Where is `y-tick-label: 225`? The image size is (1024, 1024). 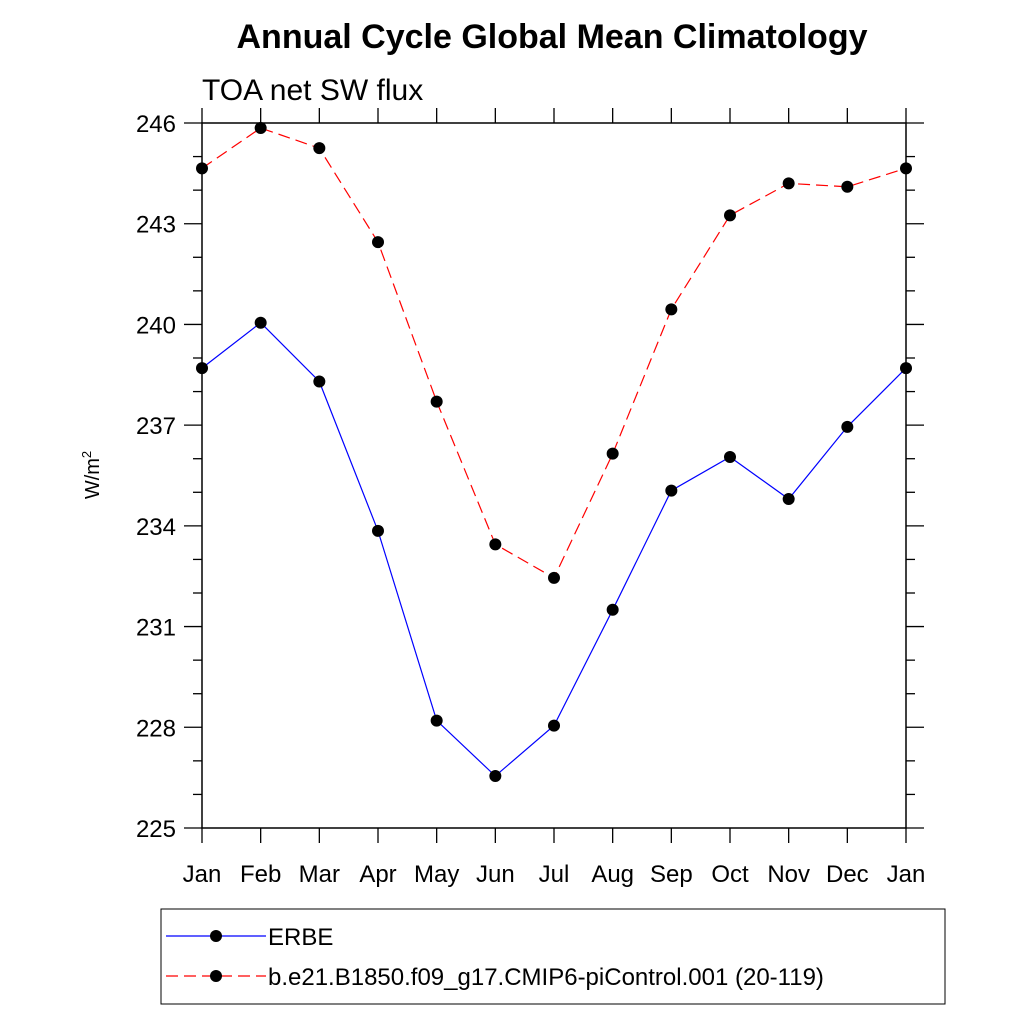
y-tick-label: 225 is located at coordinates (156, 829).